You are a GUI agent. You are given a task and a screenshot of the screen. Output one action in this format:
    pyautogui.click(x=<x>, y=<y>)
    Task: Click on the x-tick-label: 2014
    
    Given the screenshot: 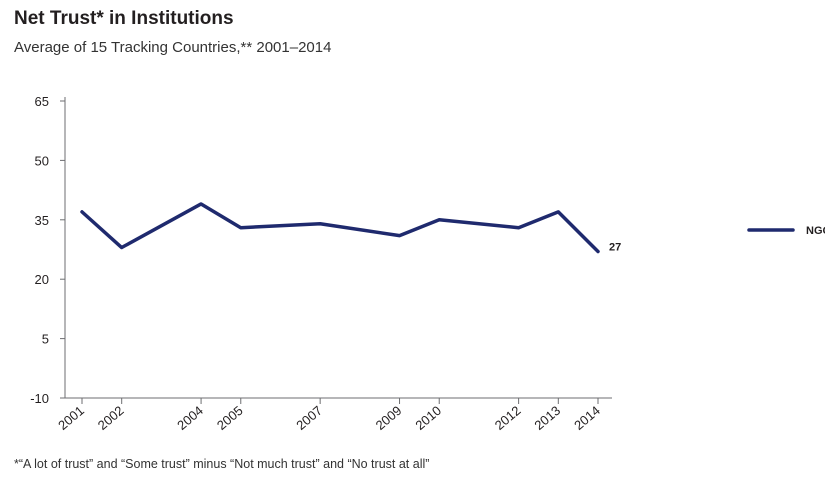 What is the action you would take?
    pyautogui.click(x=587, y=418)
    